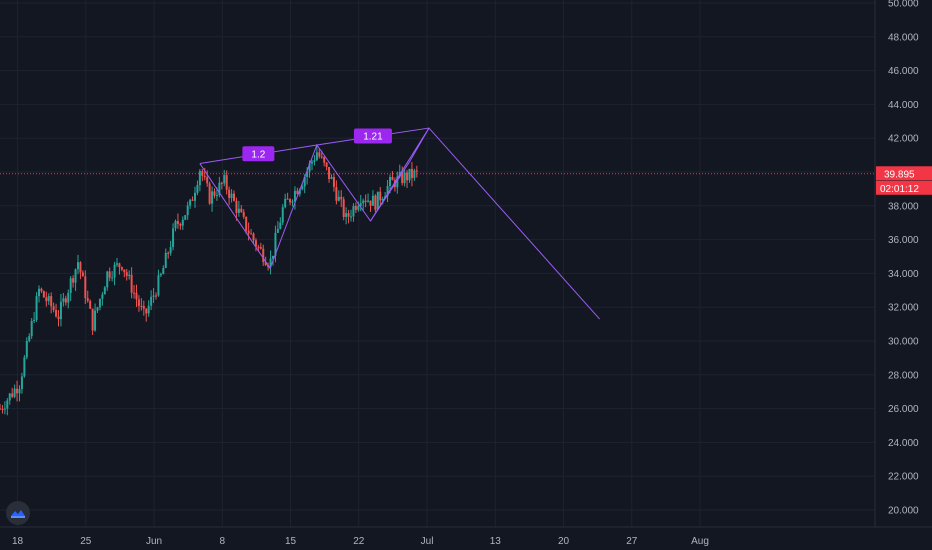 The image size is (932, 550). I want to click on last-price-tag, so click(904, 173).